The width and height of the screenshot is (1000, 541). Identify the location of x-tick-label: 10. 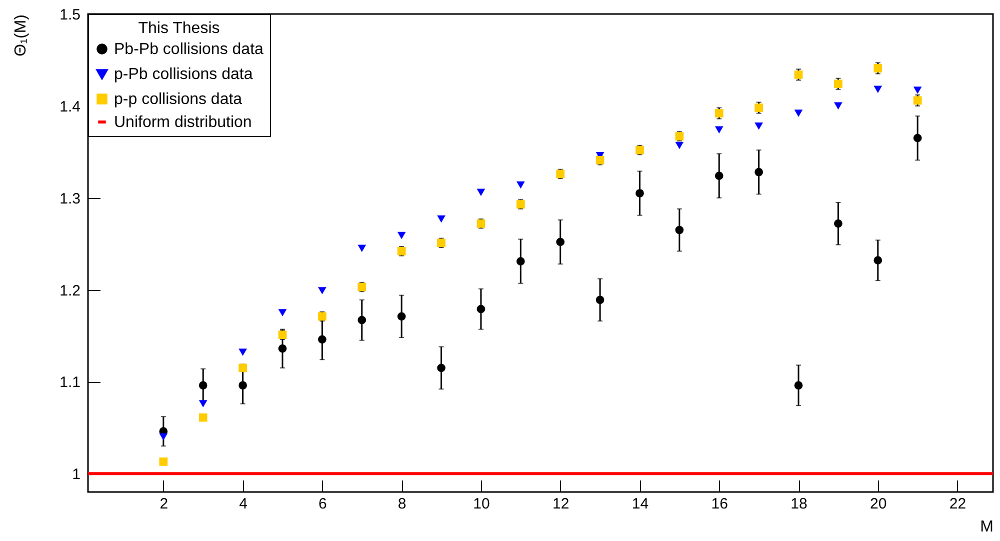
(481, 504).